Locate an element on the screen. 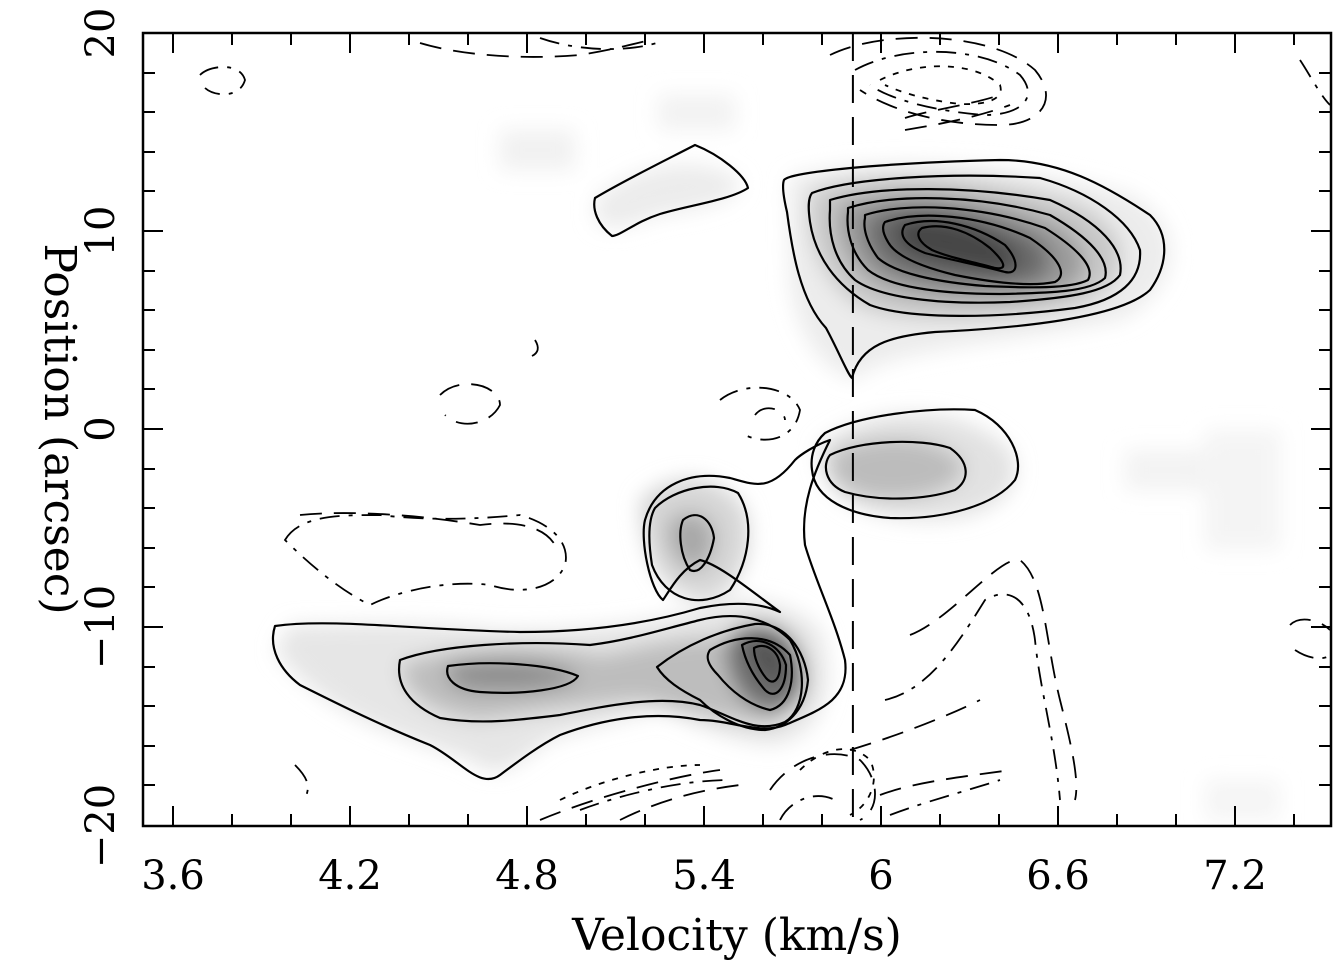 Image resolution: width=1339 pixels, height=966 pixels. x-tick-labels: 3.6 4.2 4.8 5.4 6 6.6 7.2 is located at coordinates (704, 876).